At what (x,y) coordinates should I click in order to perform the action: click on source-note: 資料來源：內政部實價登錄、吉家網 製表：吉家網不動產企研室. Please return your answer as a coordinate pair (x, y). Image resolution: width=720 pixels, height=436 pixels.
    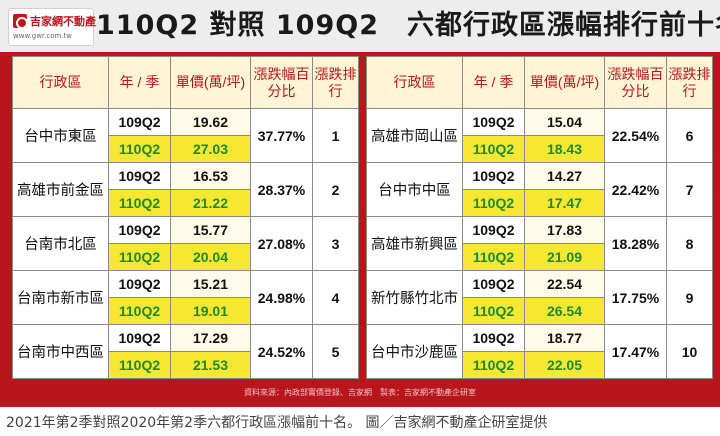
    Looking at the image, I should click on (360, 392).